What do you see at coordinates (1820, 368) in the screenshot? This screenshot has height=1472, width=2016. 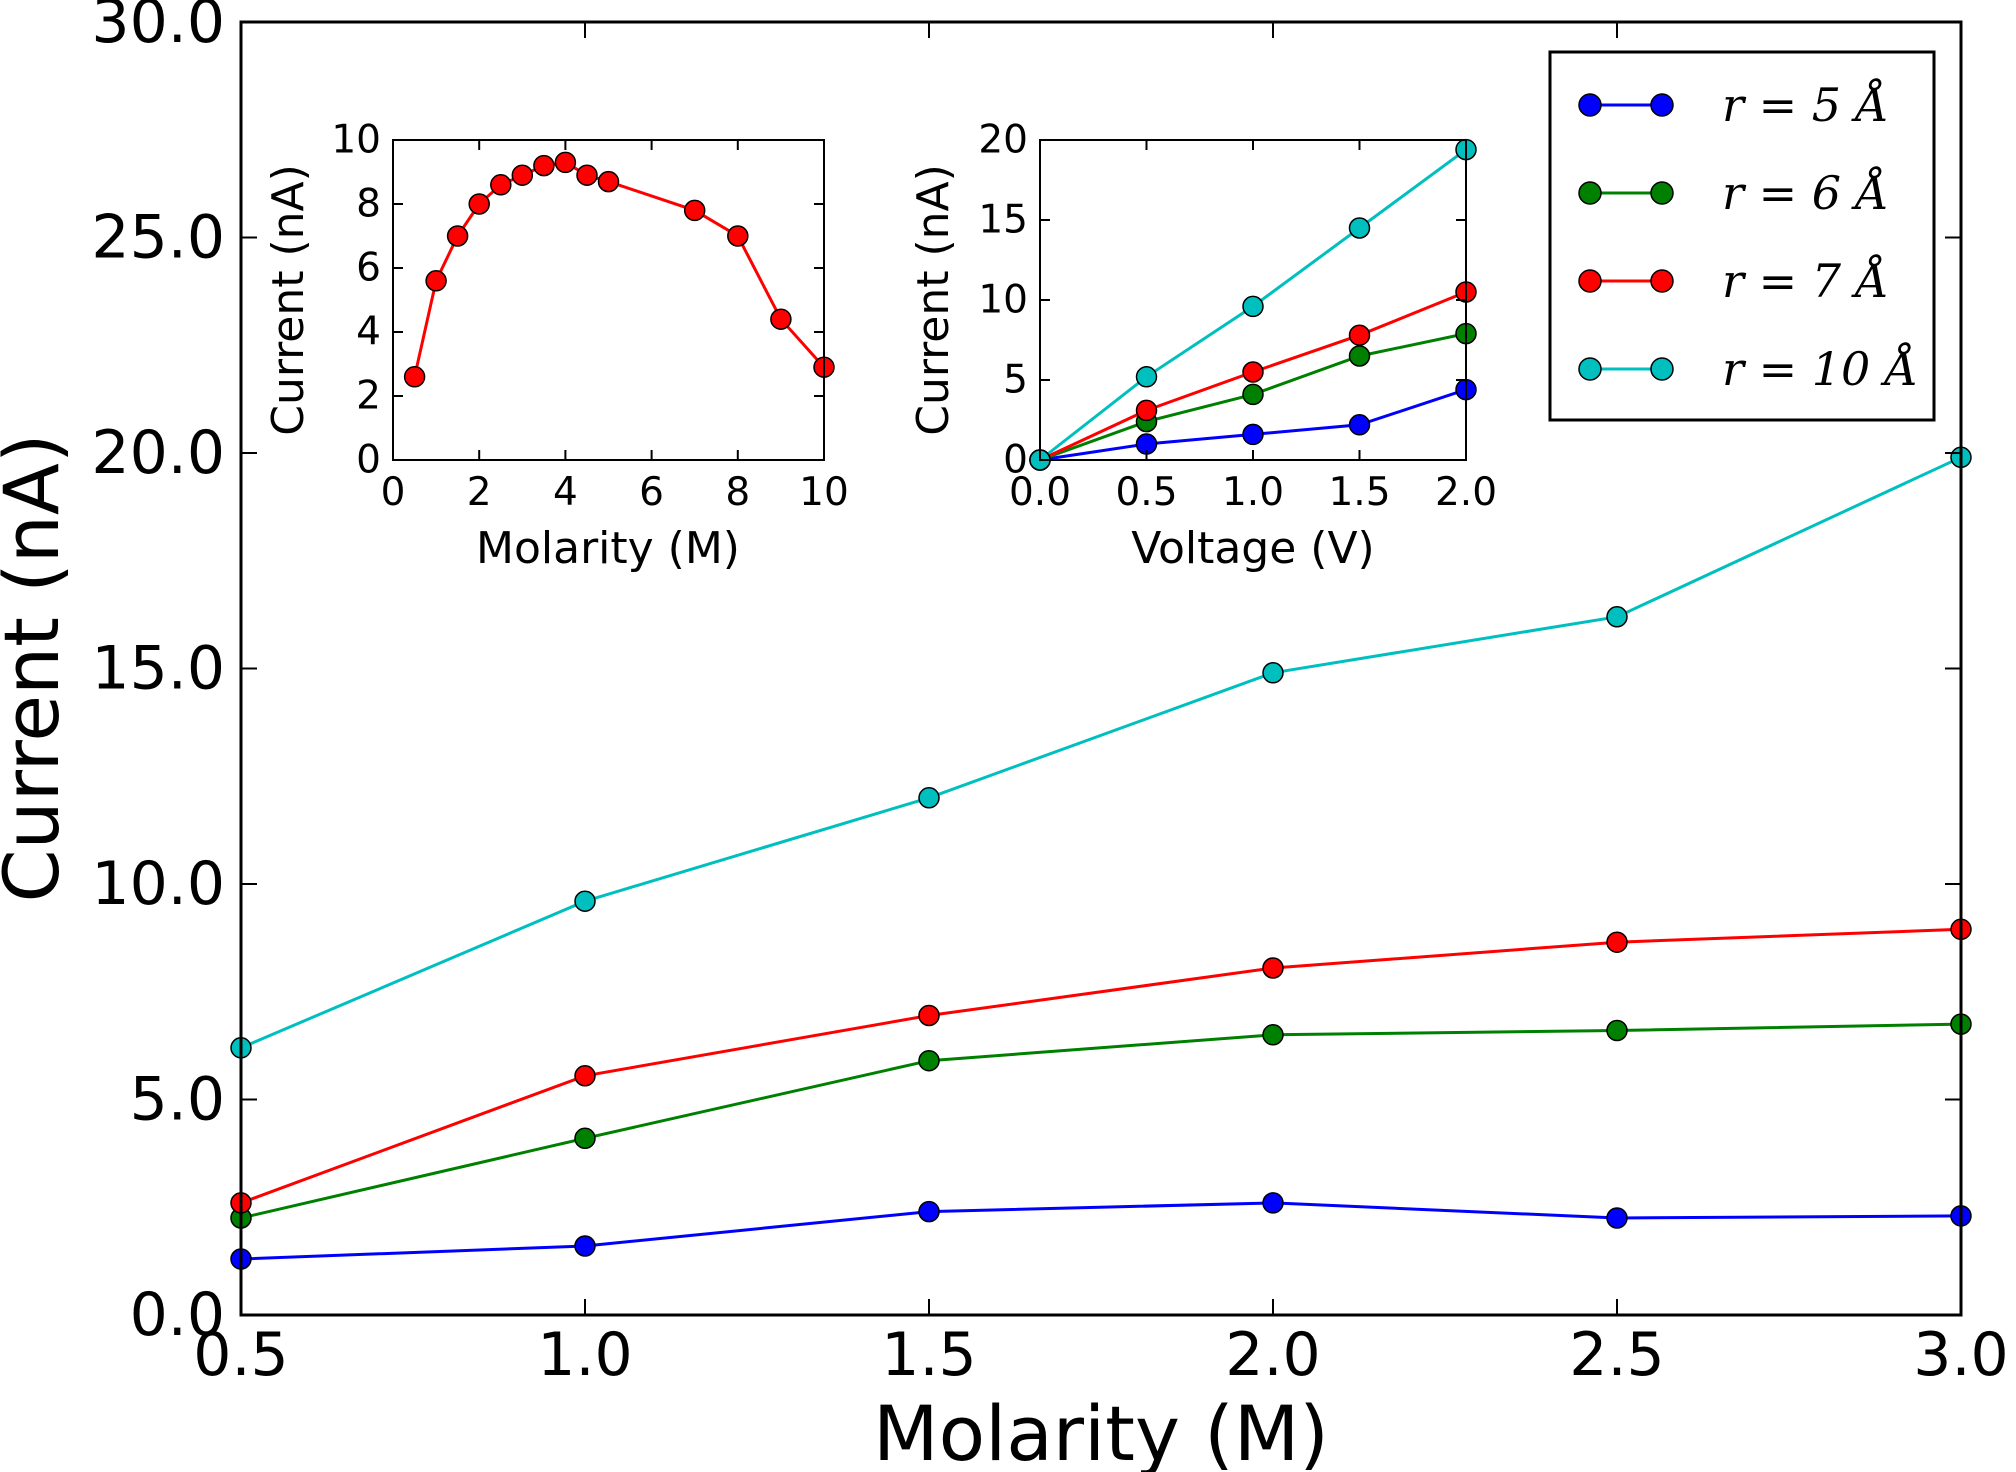 I see `legend-label: r = 10 Å` at bounding box center [1820, 368].